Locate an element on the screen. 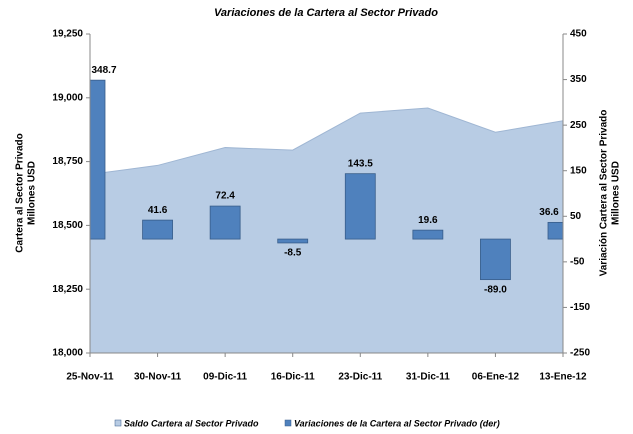 The height and width of the screenshot is (434, 633). x-tick-label: 31-Dic-11 is located at coordinates (428, 377).